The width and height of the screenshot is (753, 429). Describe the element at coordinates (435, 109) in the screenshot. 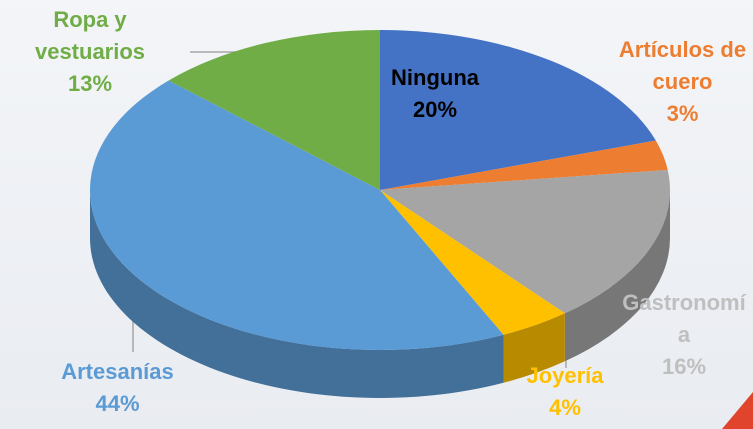

I see `percent-label: 20%` at that location.